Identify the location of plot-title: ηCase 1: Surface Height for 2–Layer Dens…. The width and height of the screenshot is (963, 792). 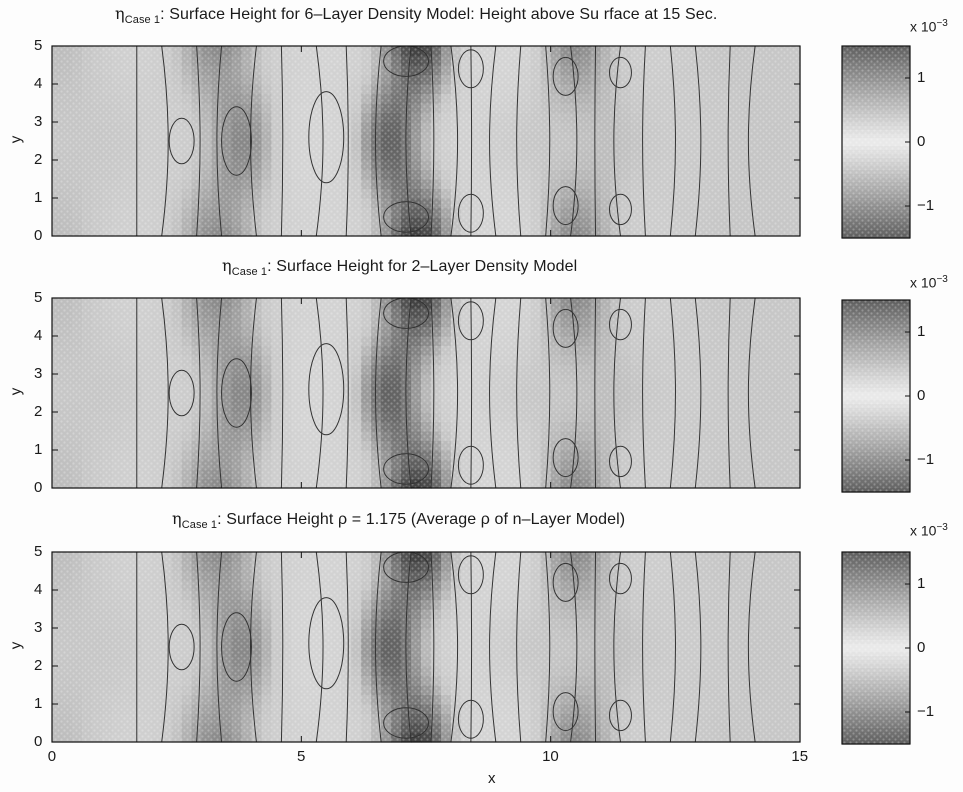
(399, 267).